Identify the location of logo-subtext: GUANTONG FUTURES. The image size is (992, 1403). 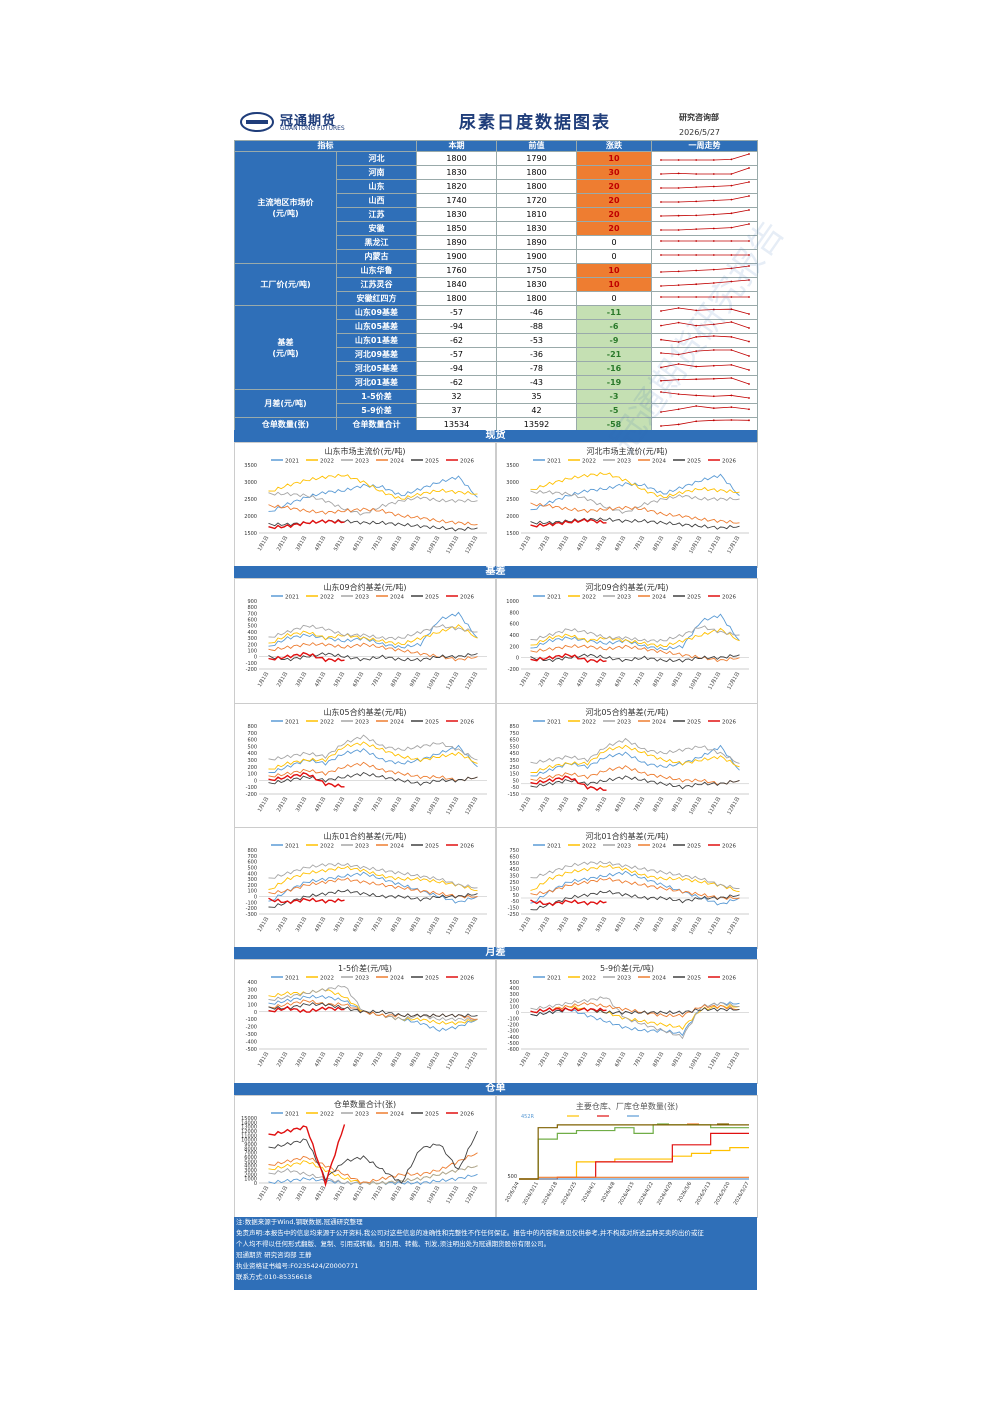
(312, 128).